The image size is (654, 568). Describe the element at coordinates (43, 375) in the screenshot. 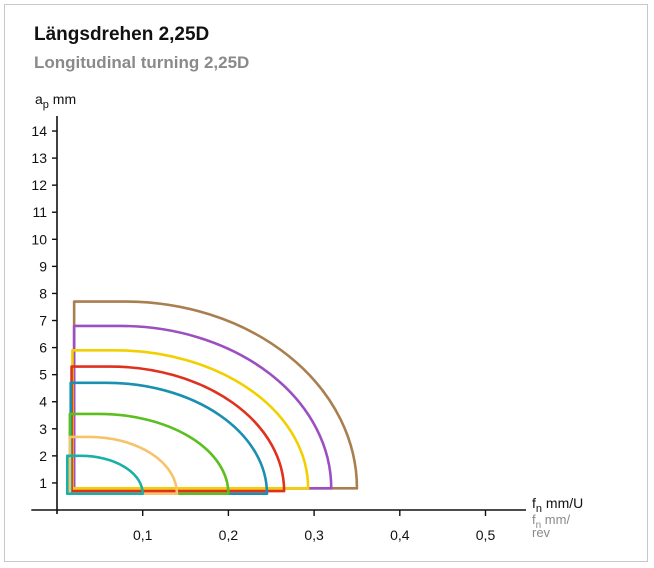

I see `y-tick-label: 5` at that location.